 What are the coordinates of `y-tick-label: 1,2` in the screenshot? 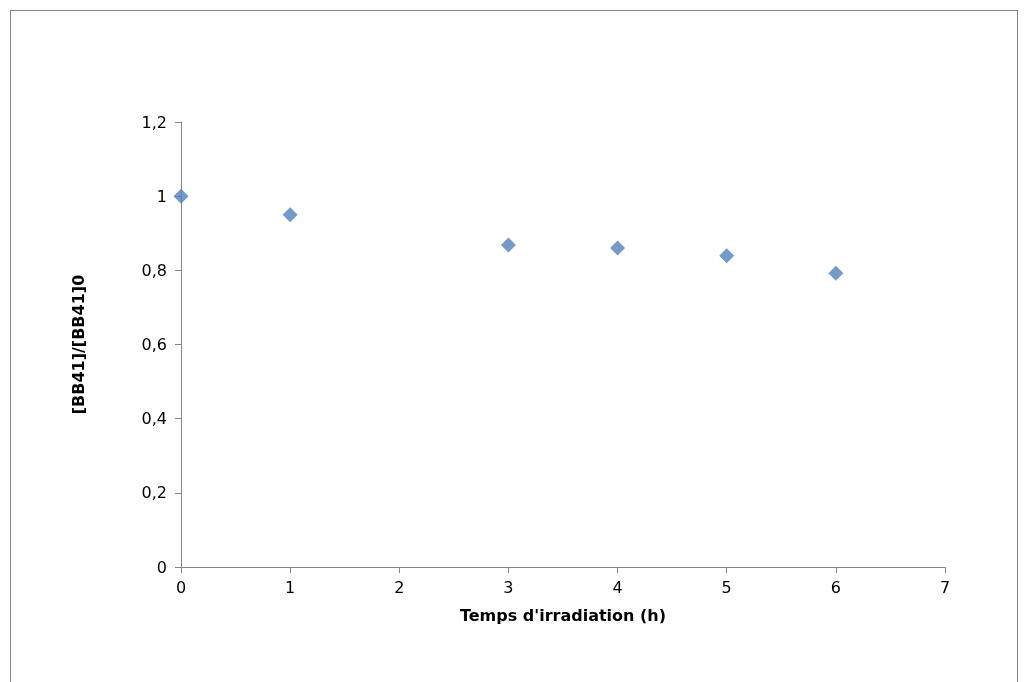 It's located at (154, 122).